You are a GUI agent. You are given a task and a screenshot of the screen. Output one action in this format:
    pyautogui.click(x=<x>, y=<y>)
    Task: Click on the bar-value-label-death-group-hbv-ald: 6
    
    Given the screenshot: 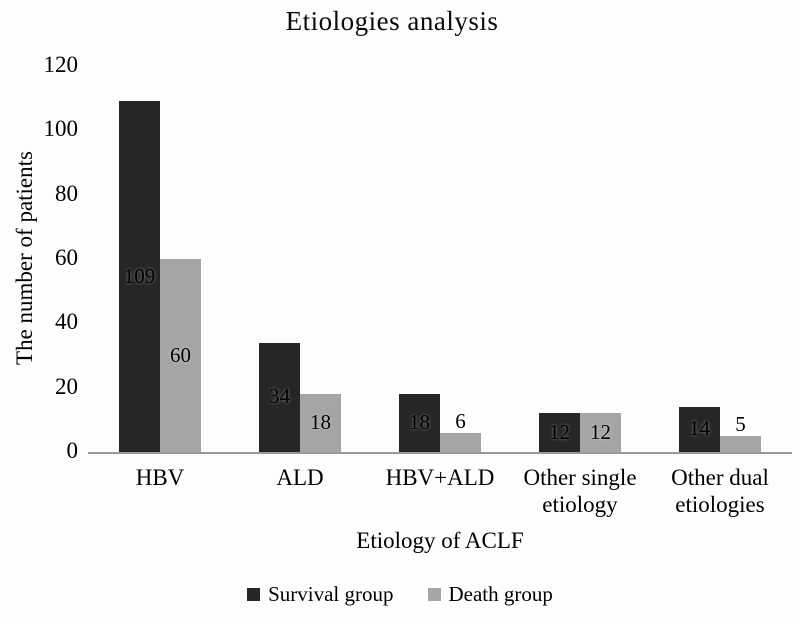 What is the action you would take?
    pyautogui.click(x=460, y=420)
    